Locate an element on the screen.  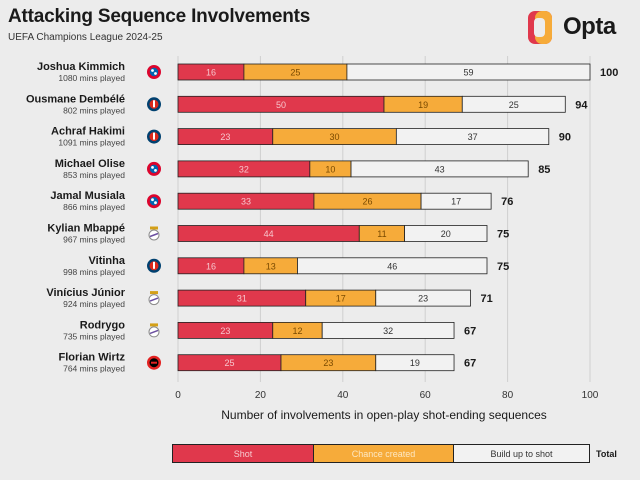
bar-total-label: 94 is located at coordinates (581, 105).